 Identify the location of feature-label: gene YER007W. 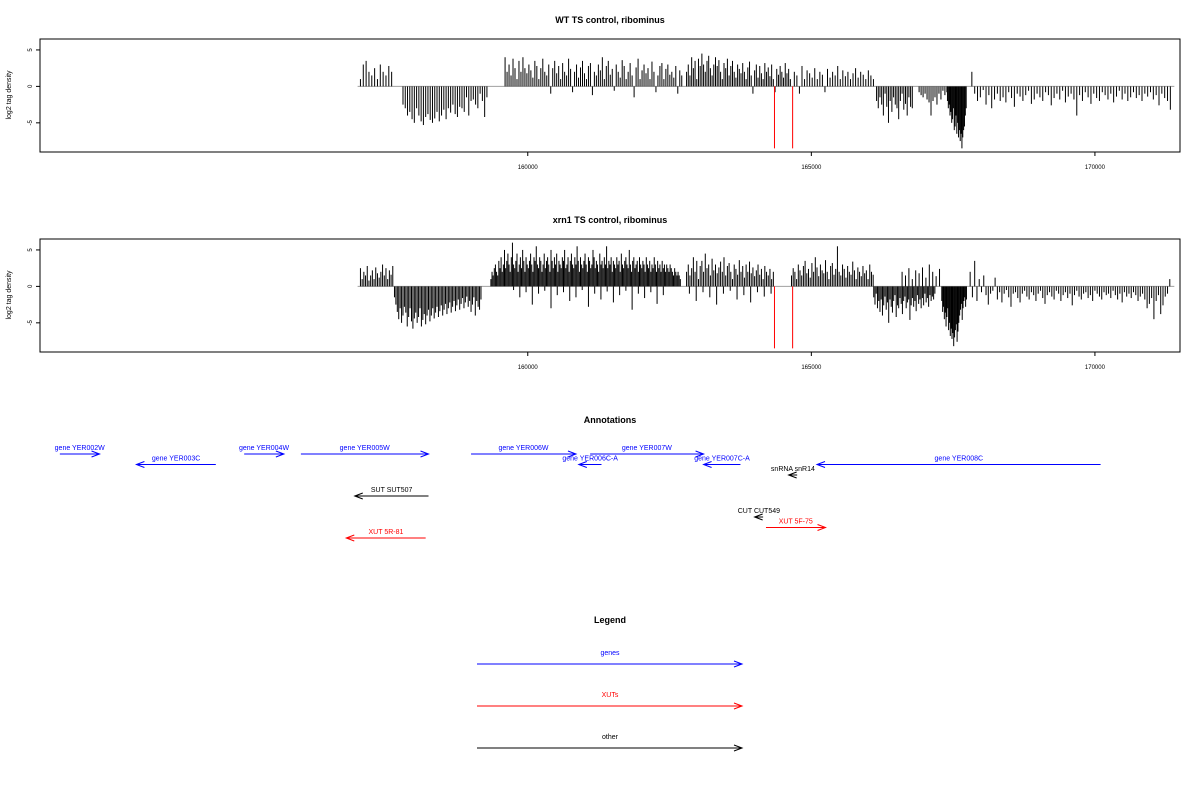
(647, 448).